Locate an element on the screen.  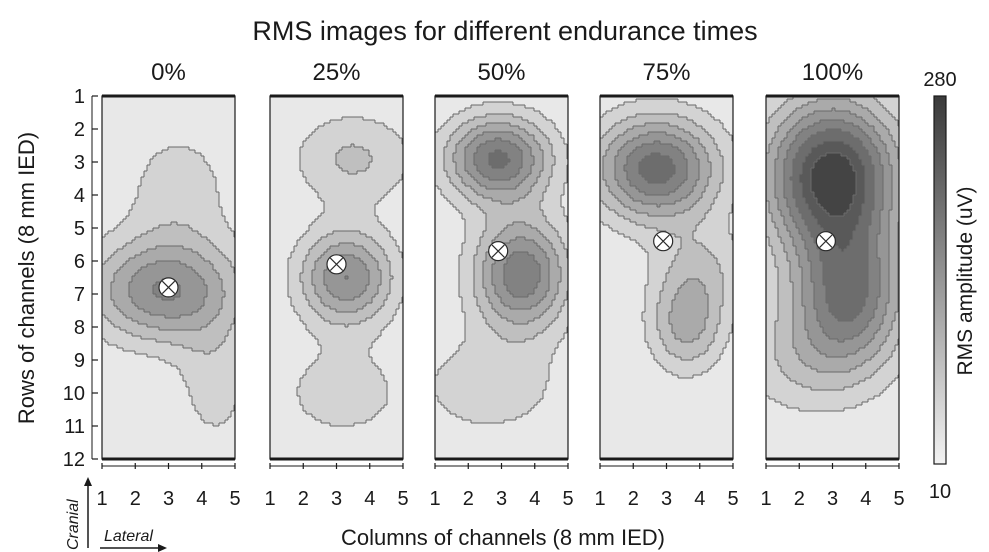
panel-label: 100% is located at coordinates (832, 72).